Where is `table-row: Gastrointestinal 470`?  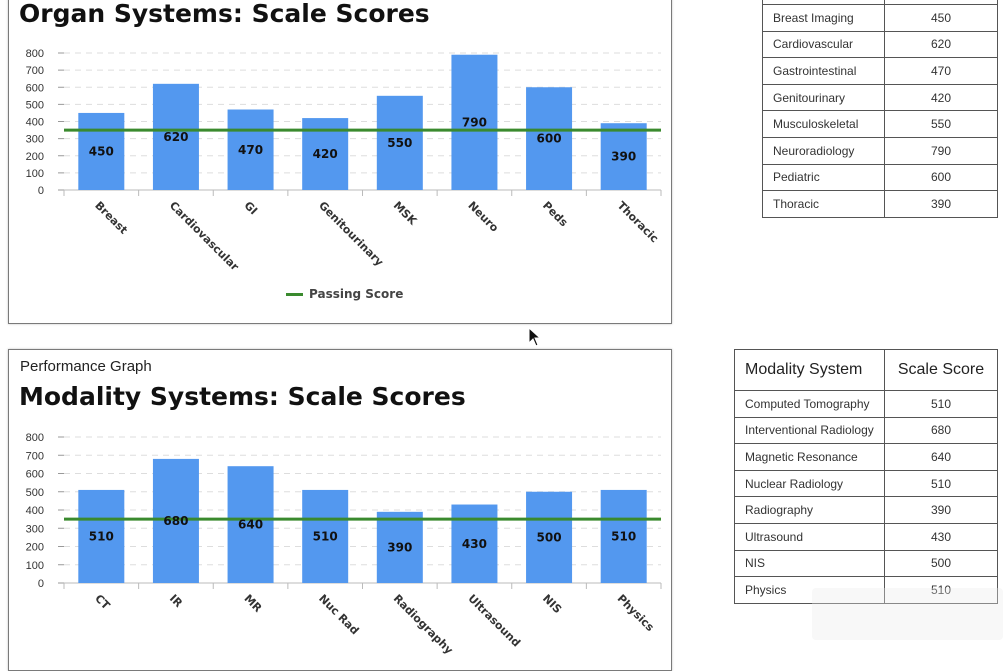 table-row: Gastrointestinal 470 is located at coordinates (880, 71).